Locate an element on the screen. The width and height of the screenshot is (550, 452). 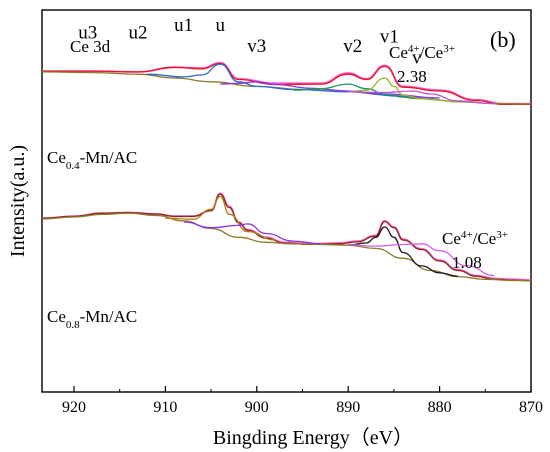
ratio-value-sample-1: 2.38 is located at coordinates (412, 76).